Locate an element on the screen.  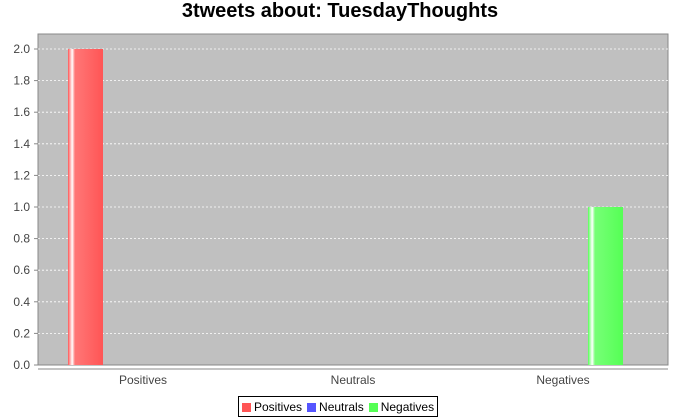
y-tick-label: 1.4 is located at coordinates (21, 144).